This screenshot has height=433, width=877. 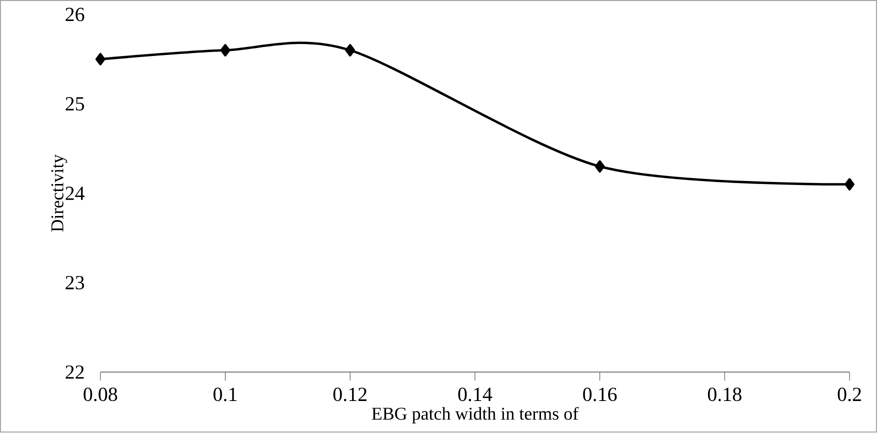 What do you see at coordinates (349, 395) in the screenshot?
I see `x-tick-label: 0.12` at bounding box center [349, 395].